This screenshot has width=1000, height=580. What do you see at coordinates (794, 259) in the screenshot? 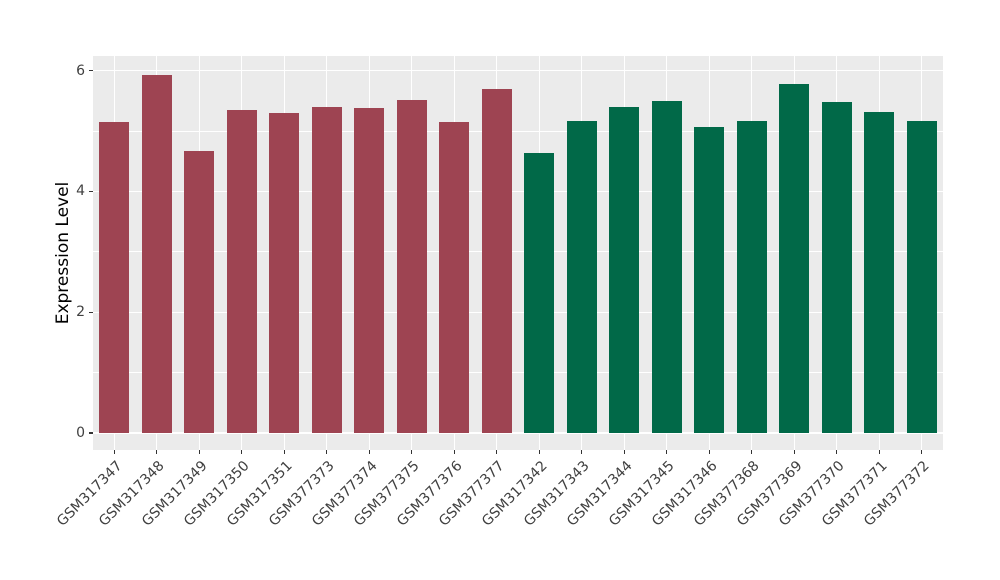
I see `bar-GSM377369` at bounding box center [794, 259].